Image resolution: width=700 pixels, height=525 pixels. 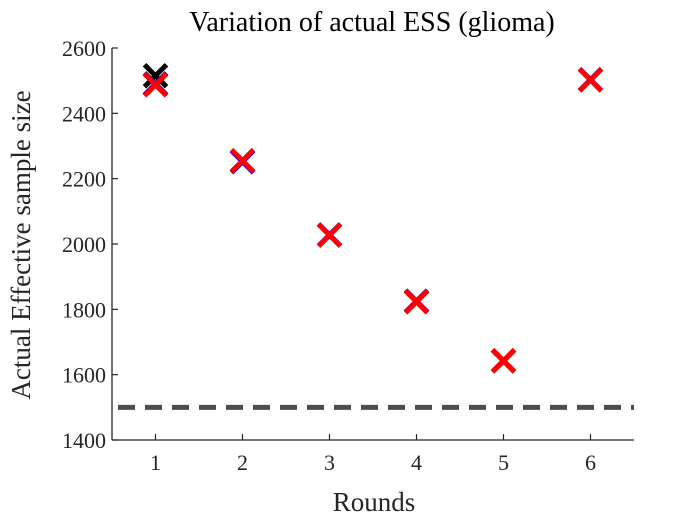 What do you see at coordinates (84, 375) in the screenshot?
I see `y-tick-label: 1600` at bounding box center [84, 375].